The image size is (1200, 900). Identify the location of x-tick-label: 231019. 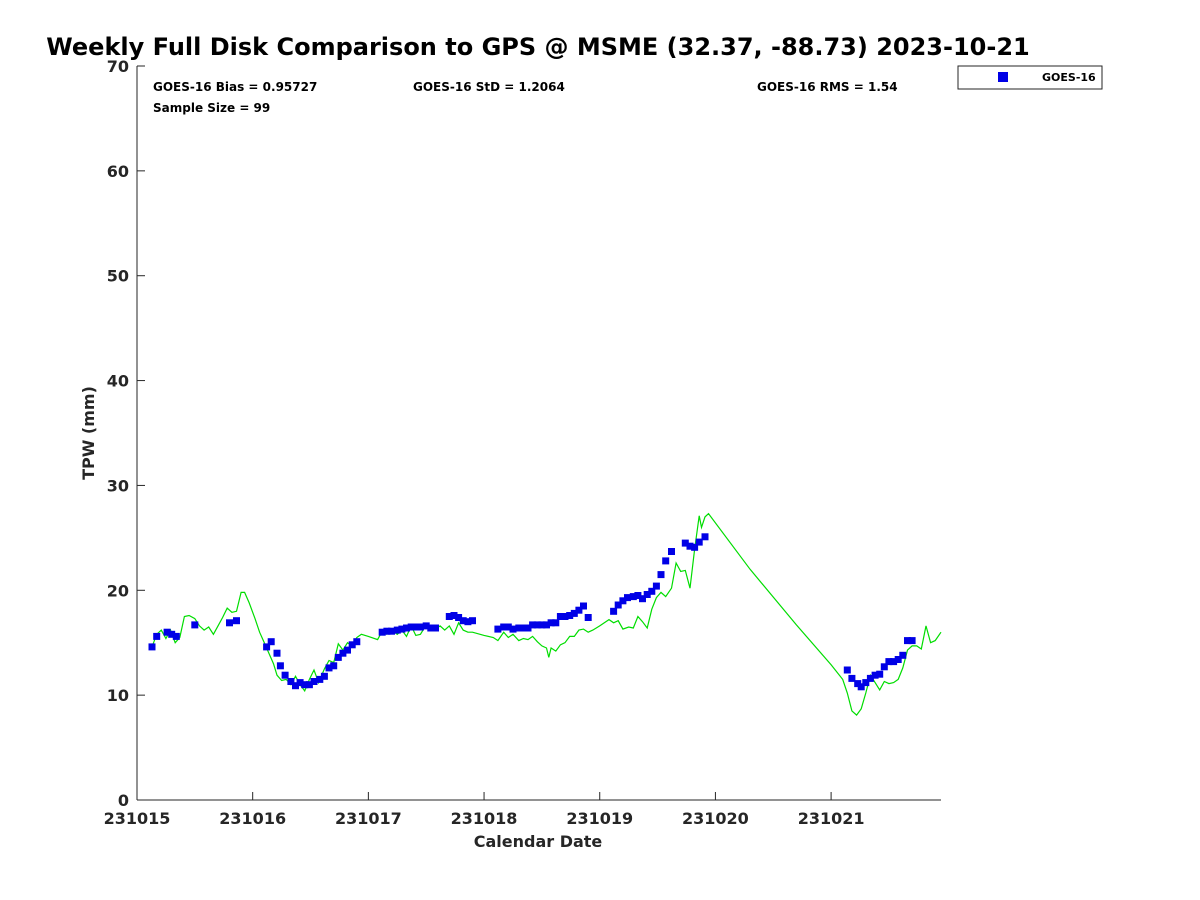
(599, 818).